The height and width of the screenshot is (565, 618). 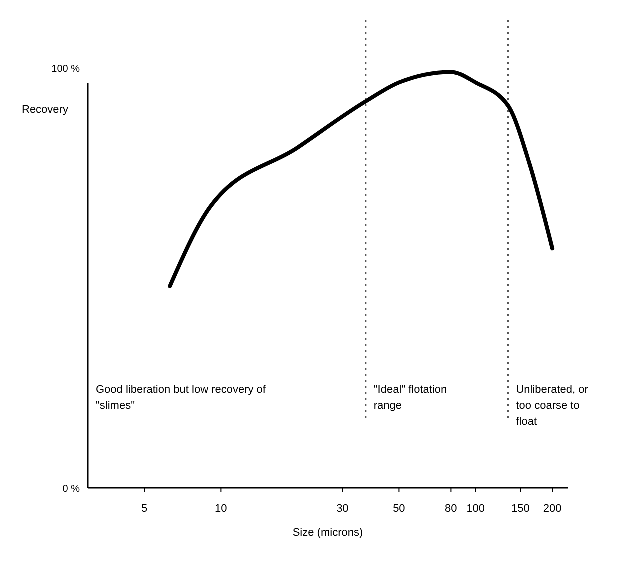 I want to click on x-tick-label: 50, so click(x=399, y=509).